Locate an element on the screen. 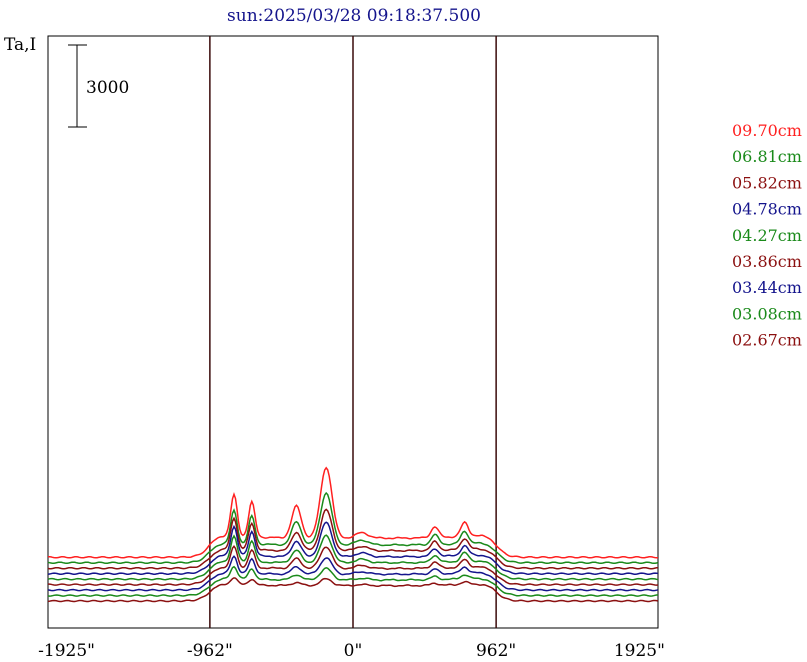 The height and width of the screenshot is (662, 807). chart-title: sun:2025/03/28 09:18:37.500 is located at coordinates (354, 16).